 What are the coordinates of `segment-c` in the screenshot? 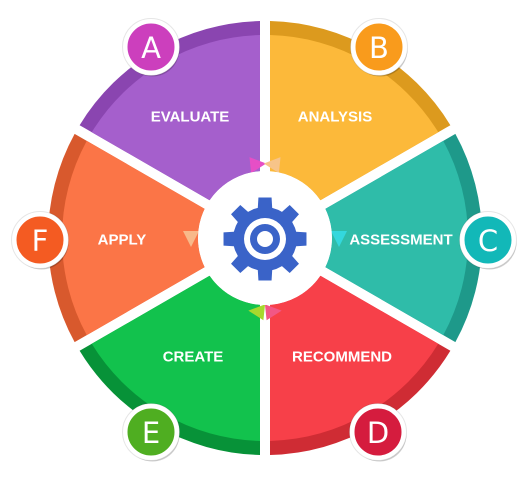 It's located at (397, 238).